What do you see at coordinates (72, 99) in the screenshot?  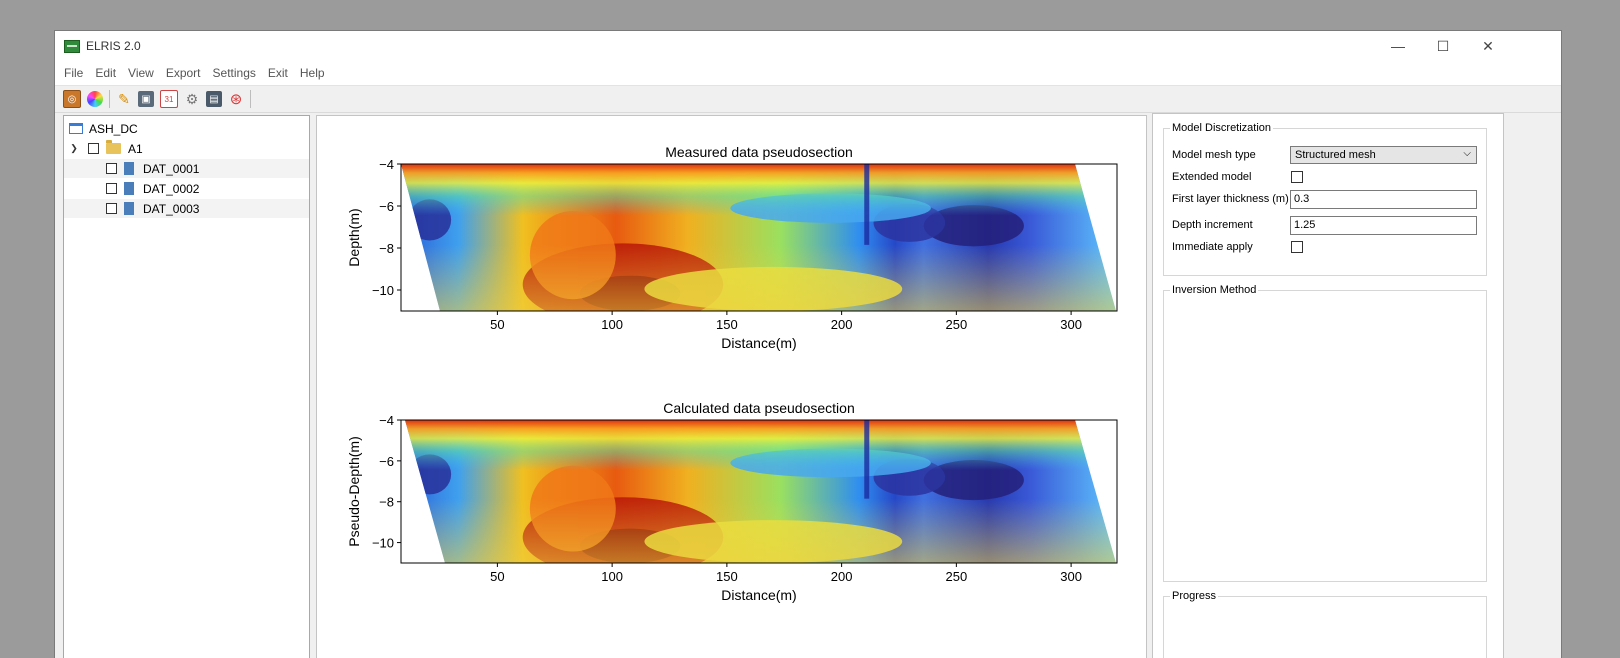 I see `project-icon: ◎` at bounding box center [72, 99].